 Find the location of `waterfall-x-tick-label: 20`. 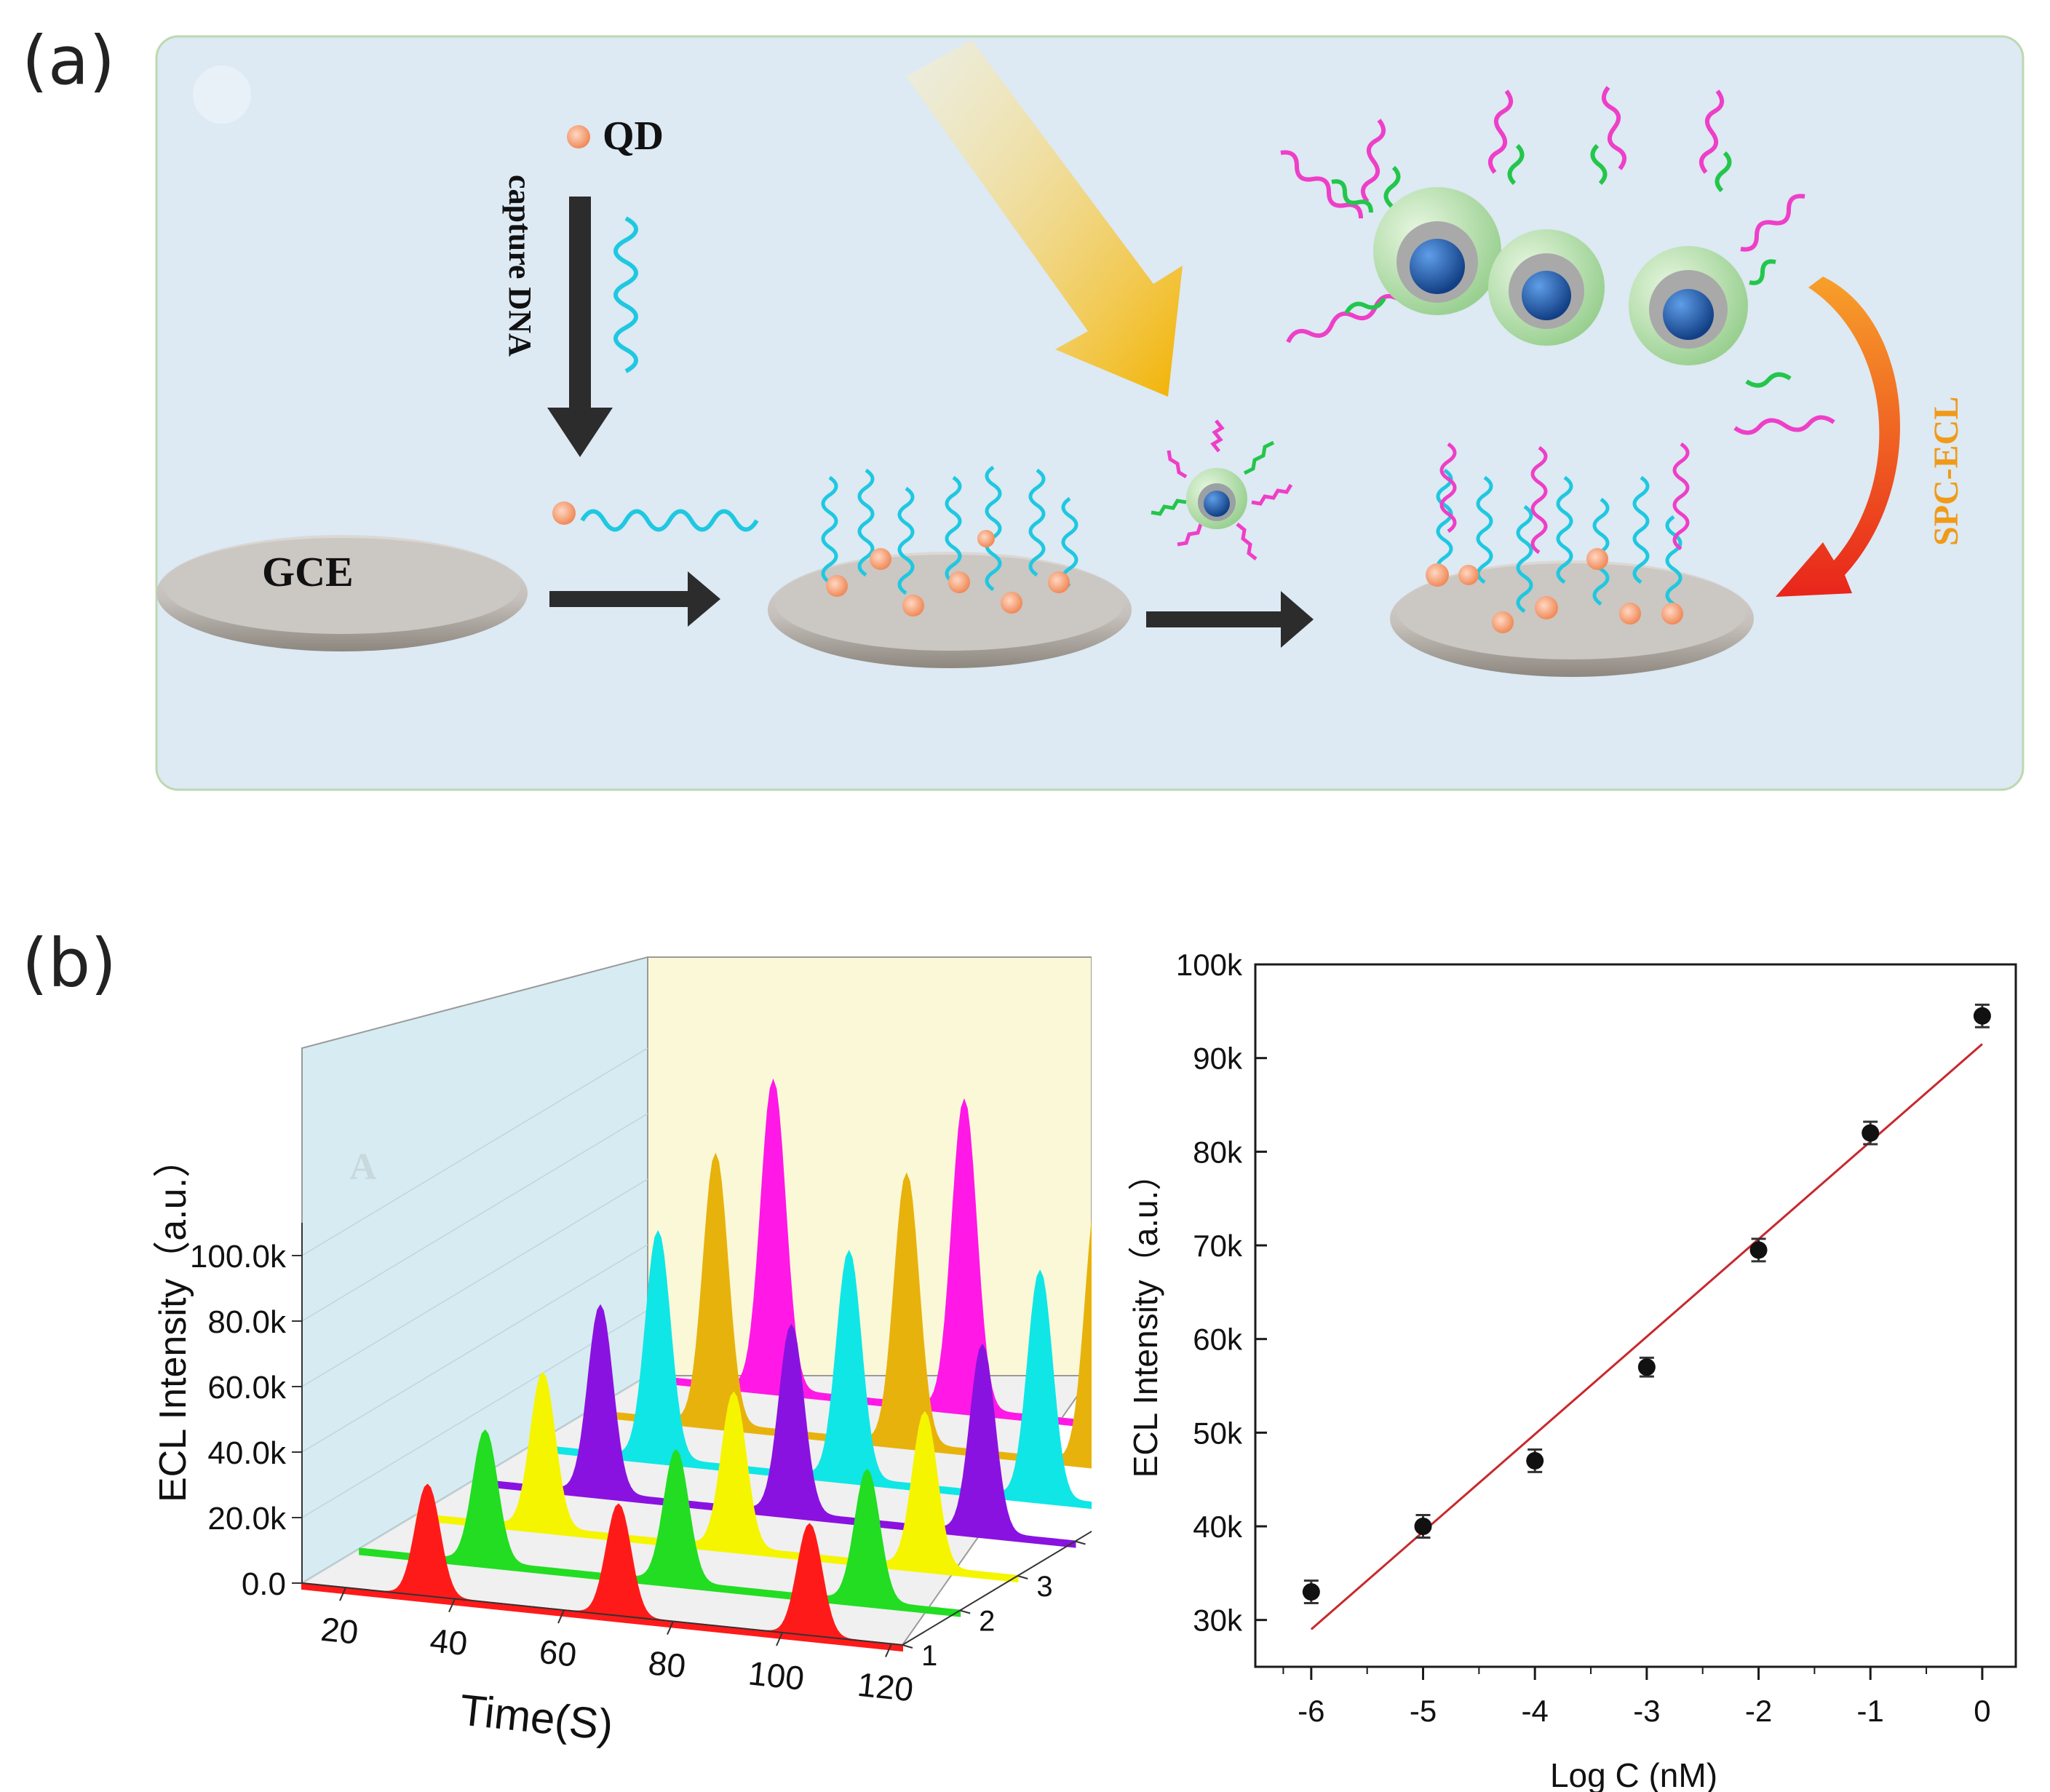

waterfall-x-tick-label: 20 is located at coordinates (339, 1631).